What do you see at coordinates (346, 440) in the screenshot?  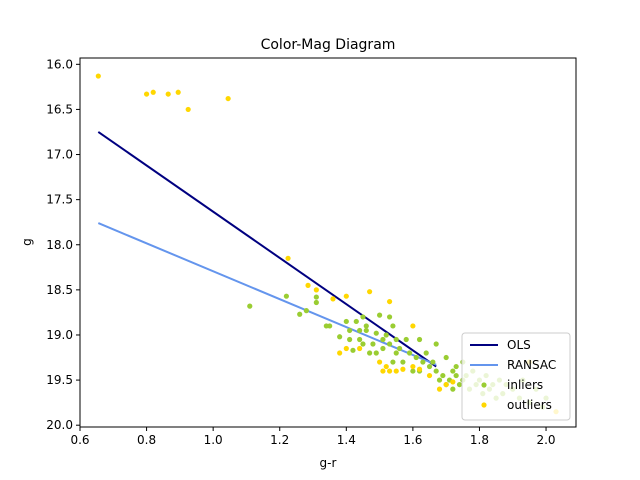 I see `x-tick-label: 1.4` at bounding box center [346, 440].